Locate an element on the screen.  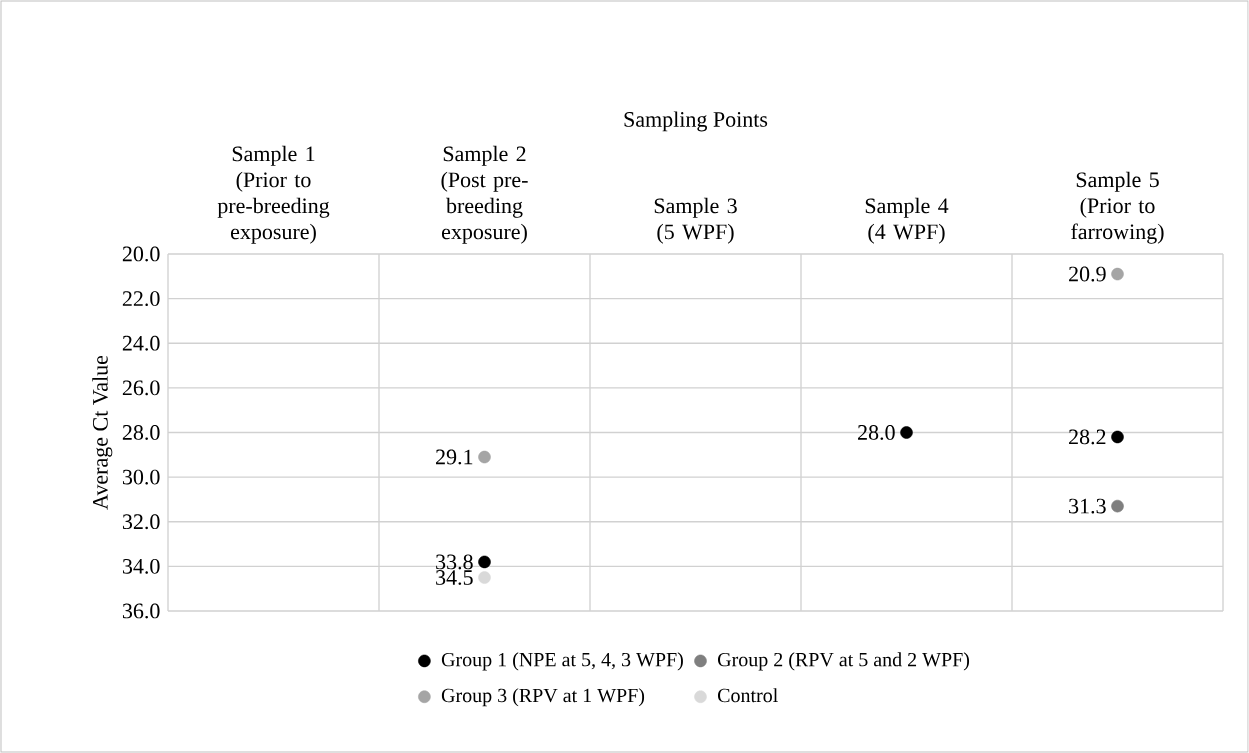
legend-label: Group 2 (RPV at 5 and 2 WPF) is located at coordinates (843, 661).